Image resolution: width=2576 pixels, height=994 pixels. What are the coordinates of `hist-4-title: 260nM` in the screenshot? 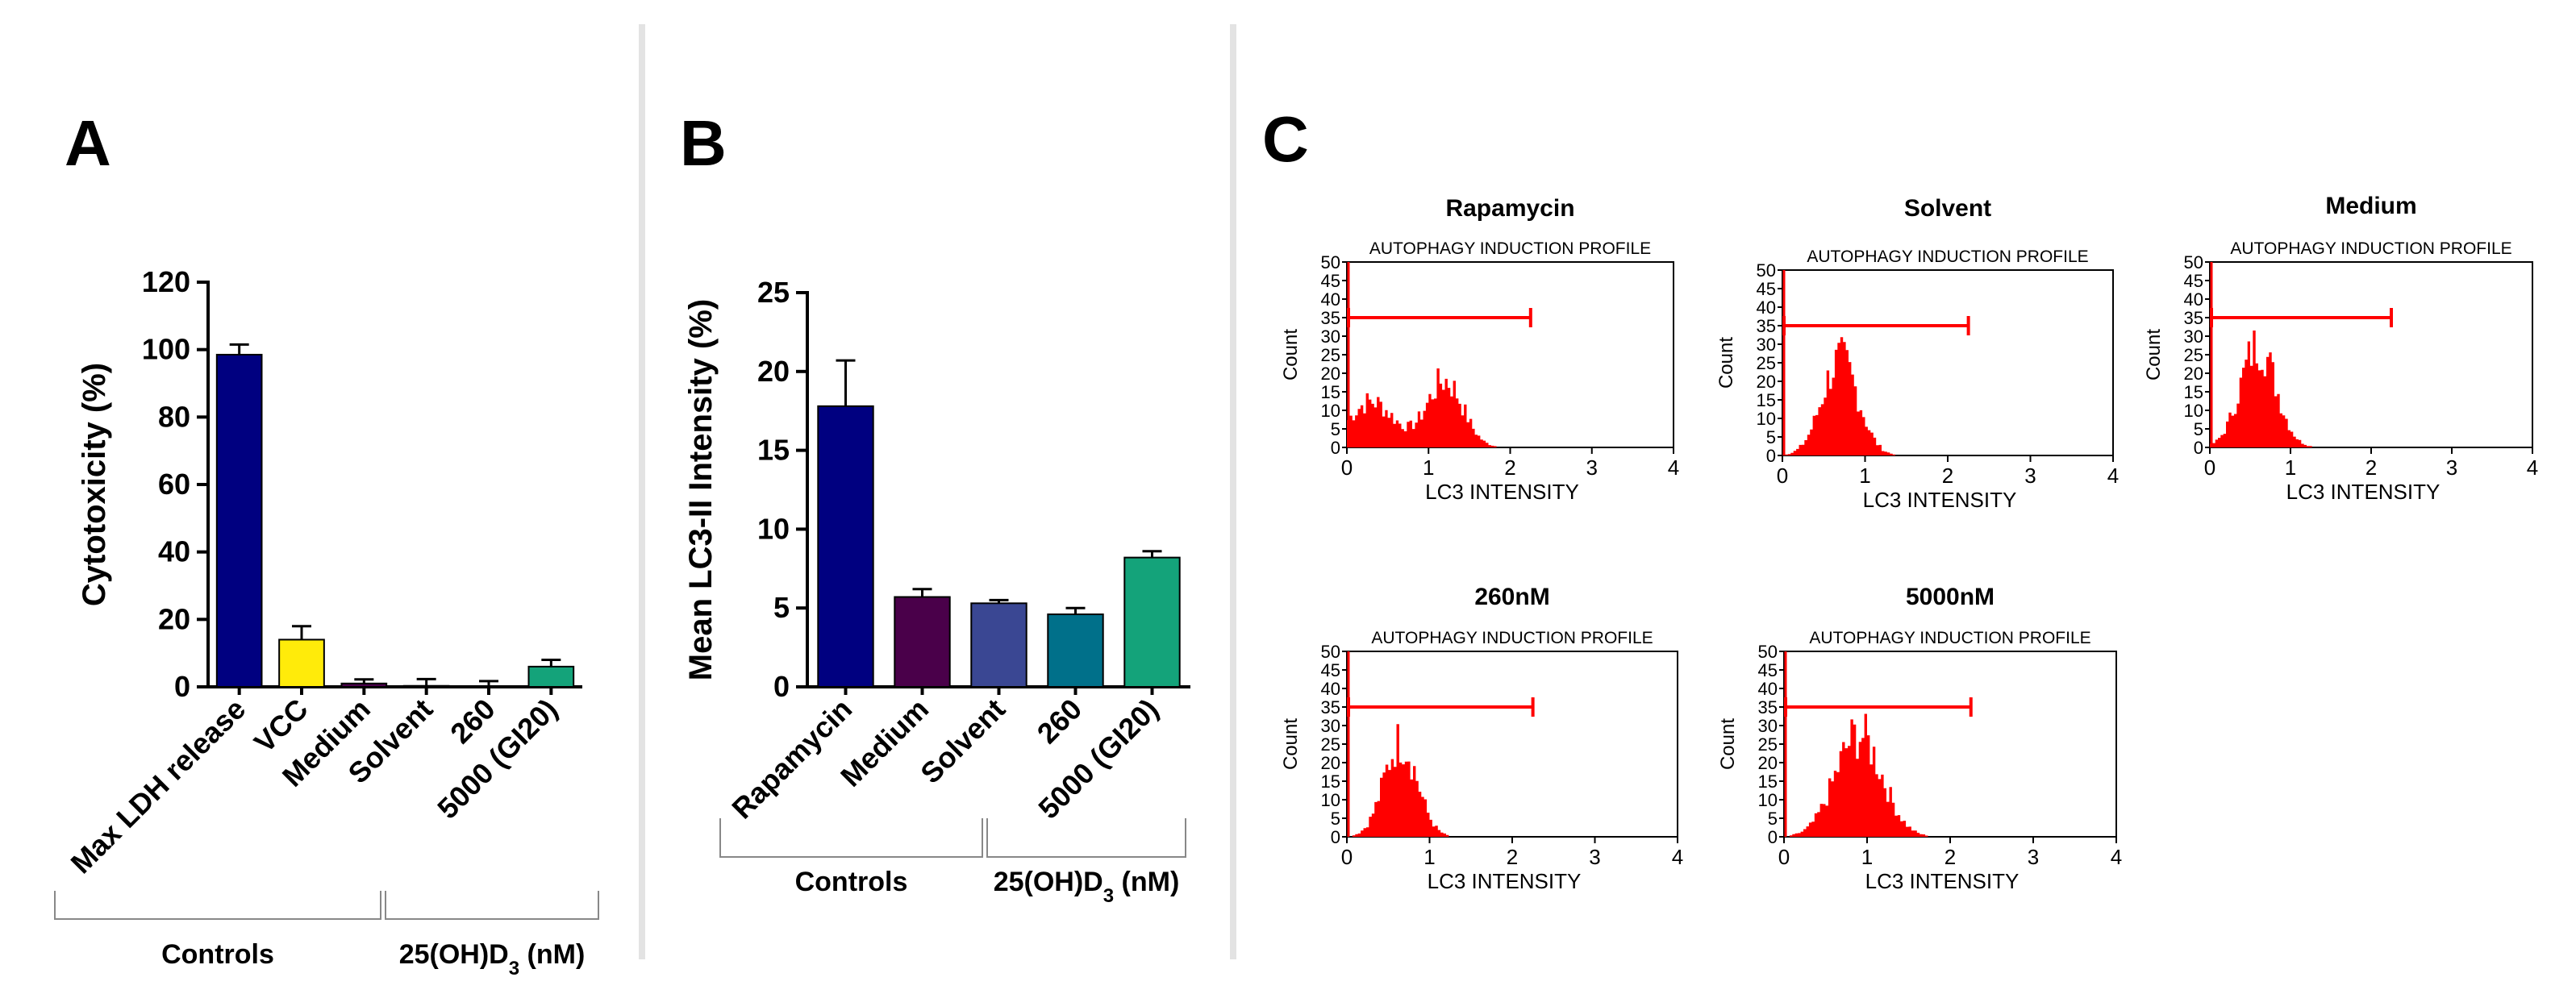 It's located at (1511, 597).